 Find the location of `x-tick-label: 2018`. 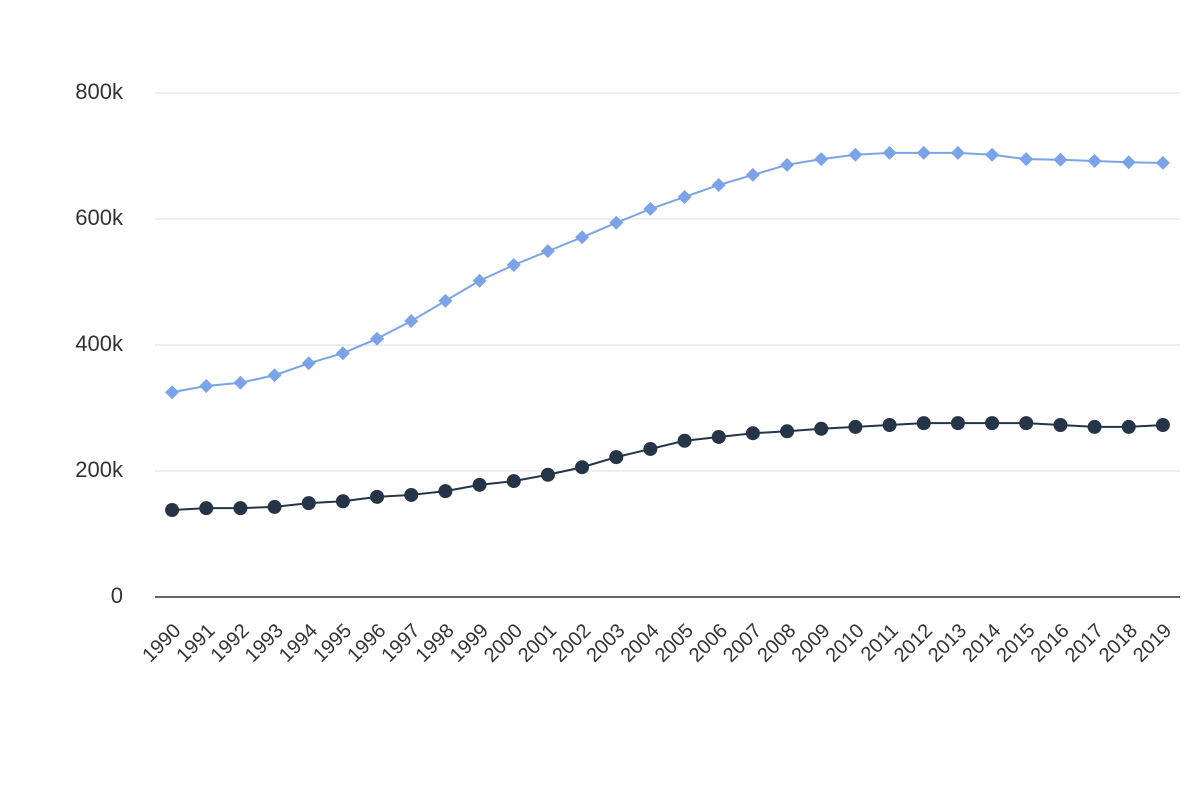

x-tick-label: 2018 is located at coordinates (1118, 643).